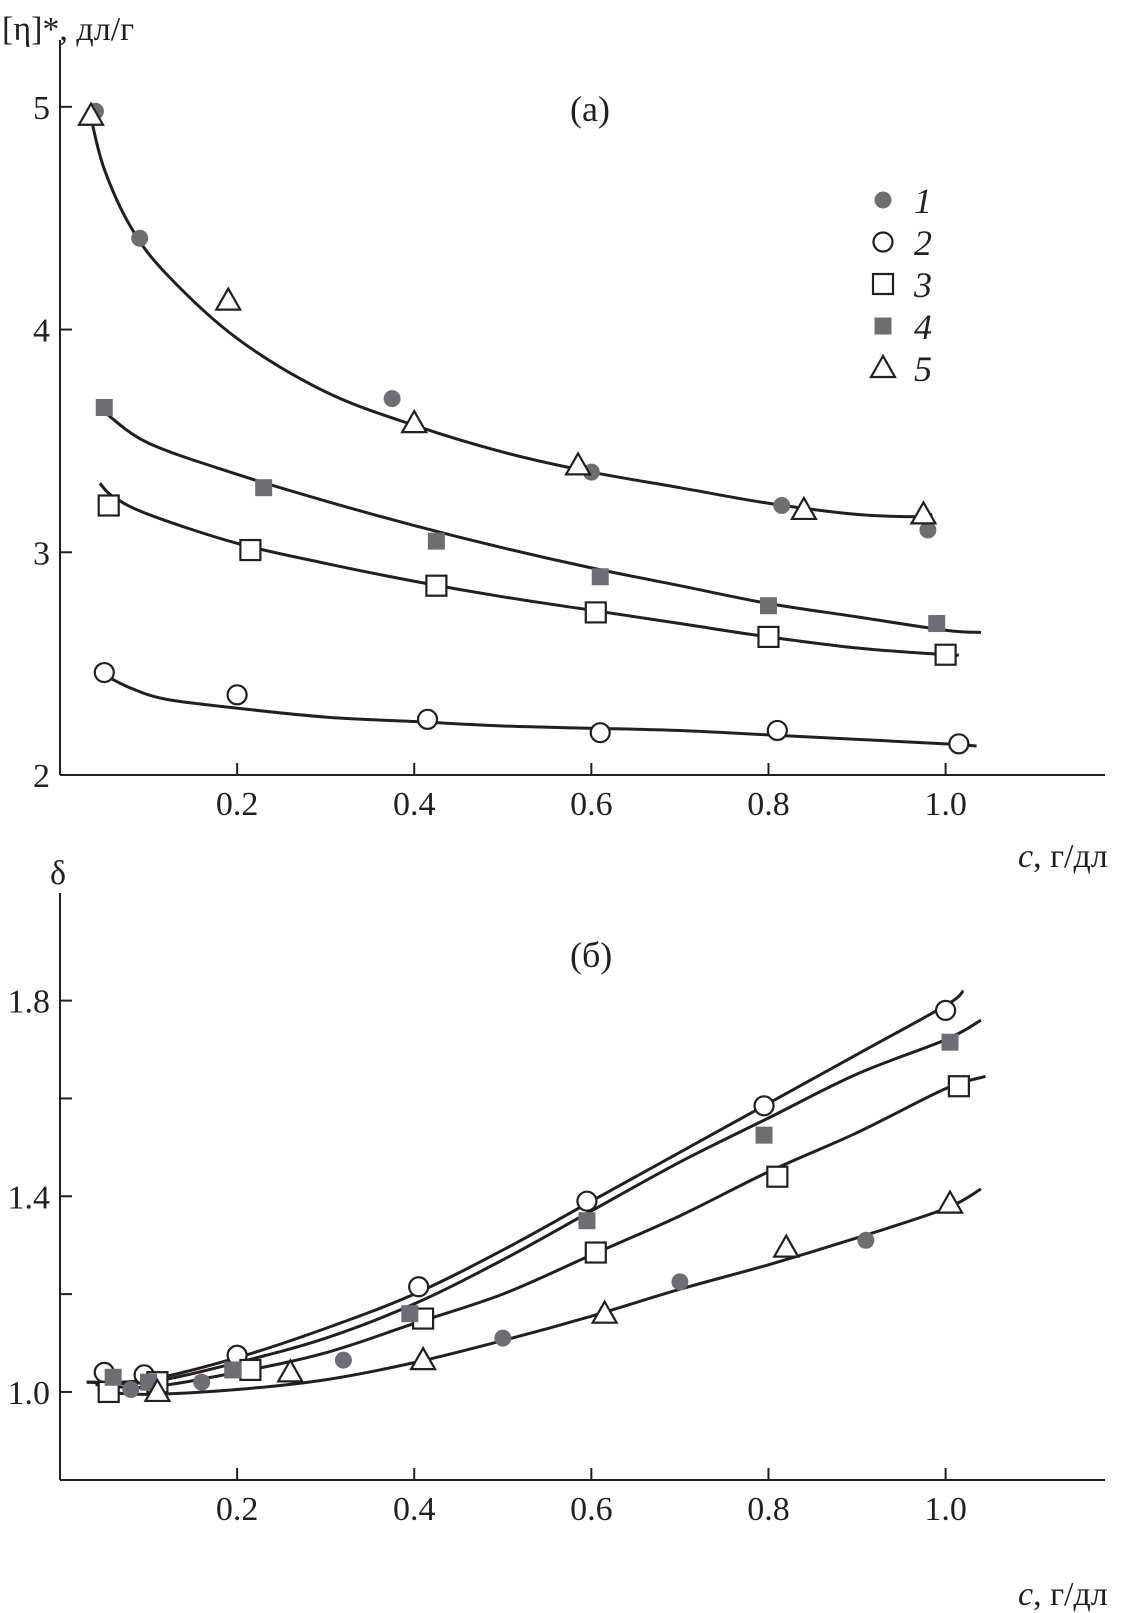 The image size is (1139, 1613). I want to click on panel-a-x-axis-label: c, г/дл, so click(1063, 856).